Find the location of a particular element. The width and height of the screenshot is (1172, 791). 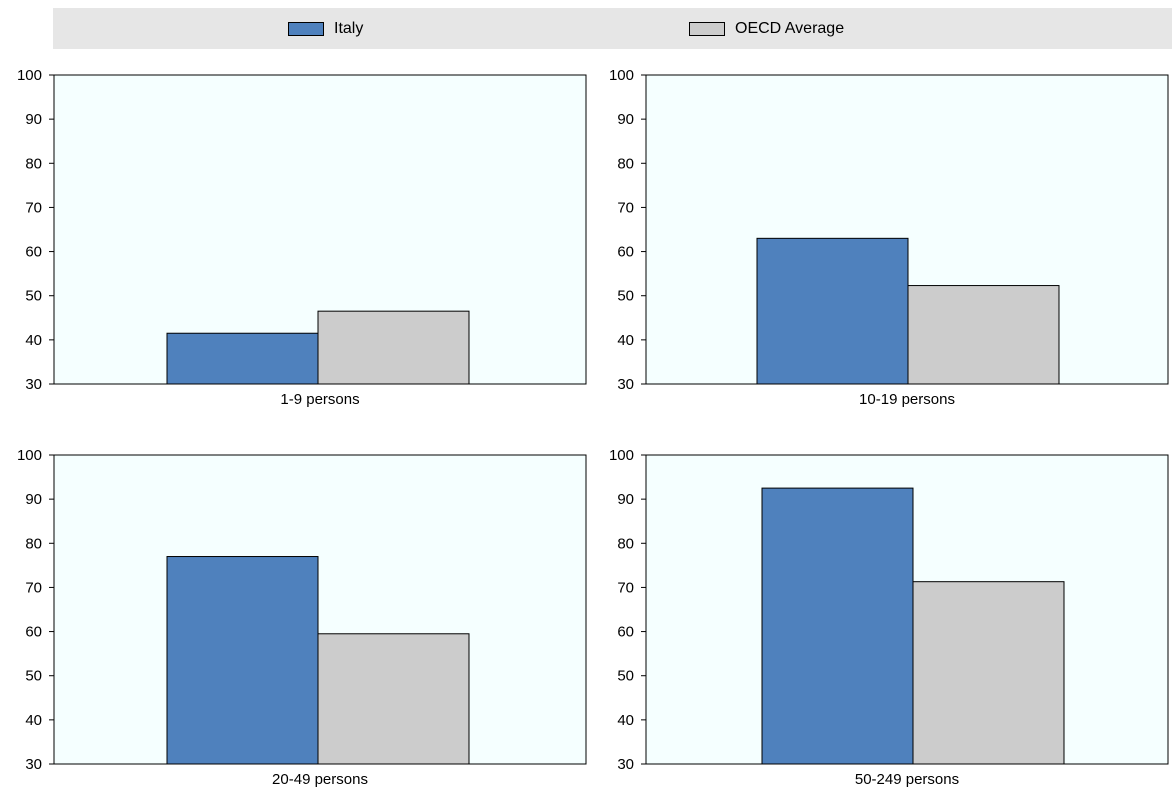

bar-italy-50-249-persons is located at coordinates (837, 626).